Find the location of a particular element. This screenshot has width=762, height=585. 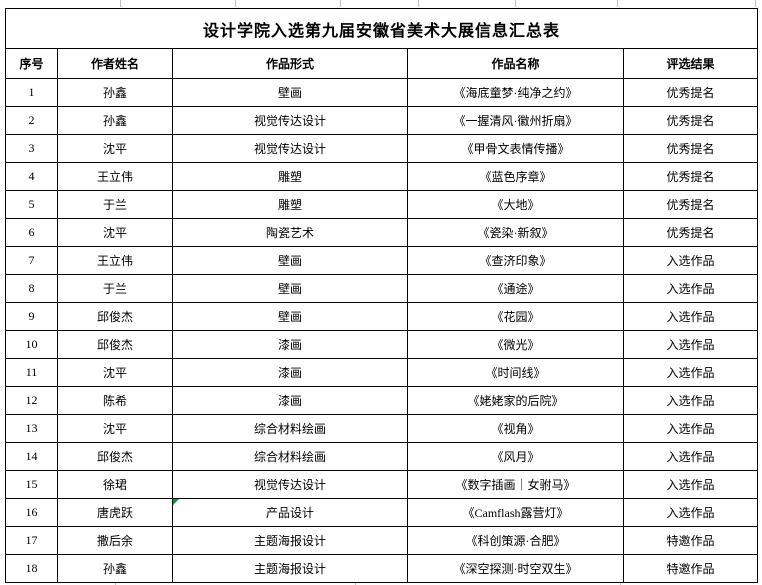

cell-work-title: 《甲骨文表情传播》 is located at coordinates (515, 148).